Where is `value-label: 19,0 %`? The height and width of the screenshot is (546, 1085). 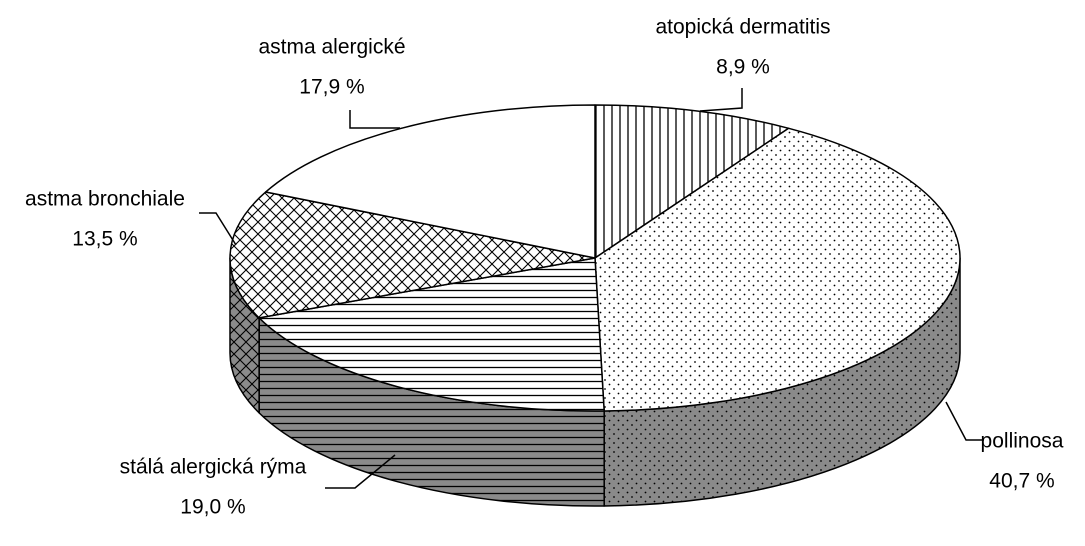 value-label: 19,0 % is located at coordinates (212, 507).